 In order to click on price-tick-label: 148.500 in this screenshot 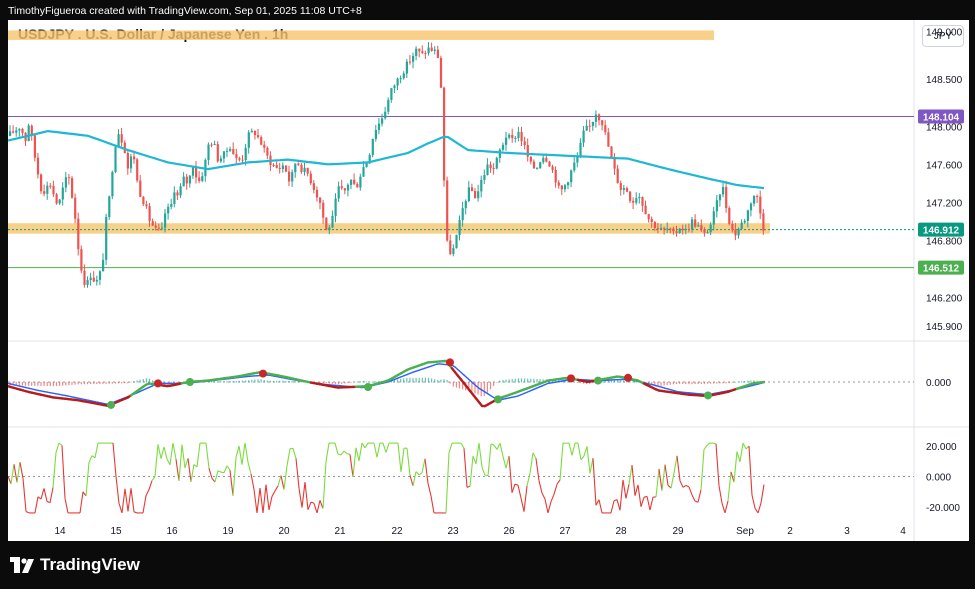, I will do `click(944, 80)`.